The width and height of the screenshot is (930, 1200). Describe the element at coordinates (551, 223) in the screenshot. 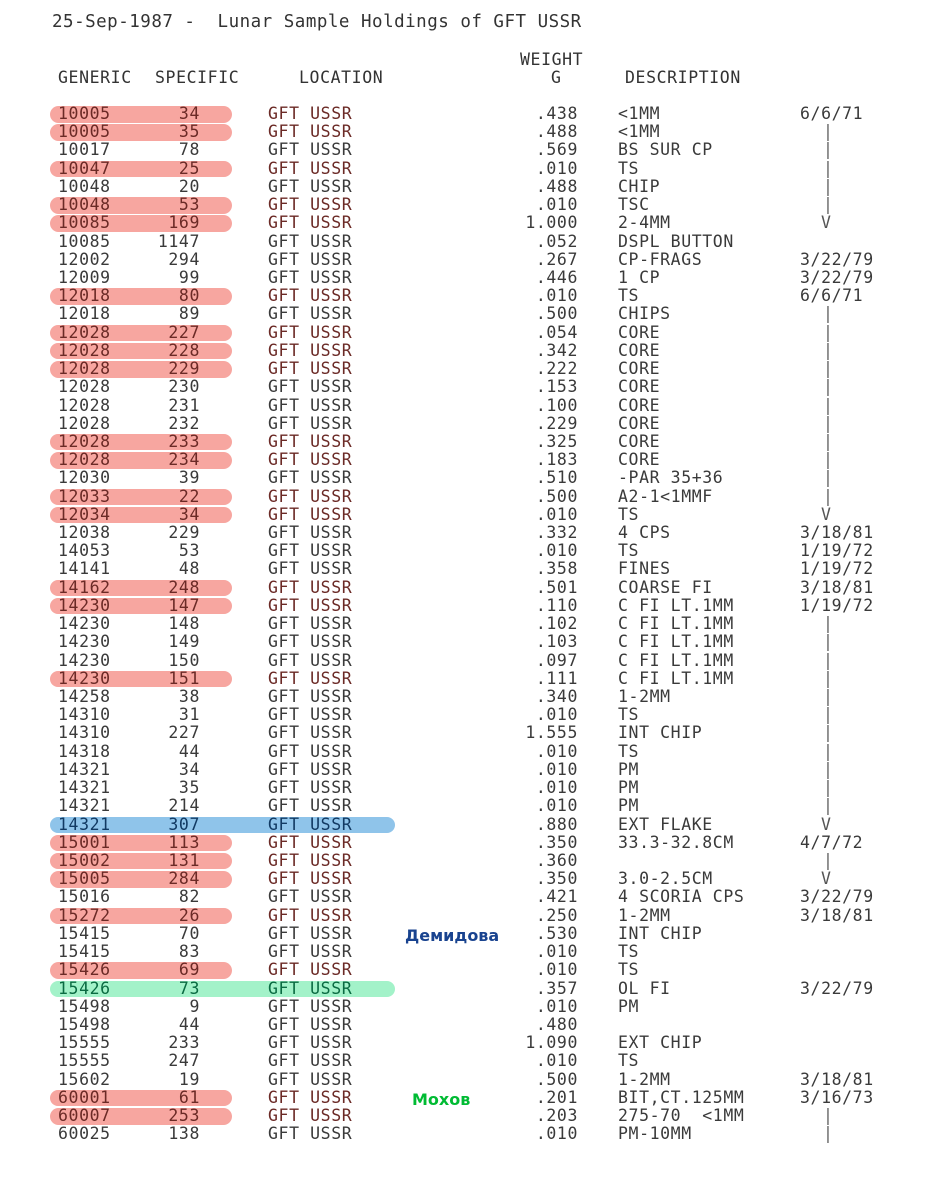

I see `cell-weight: 1.000` at that location.